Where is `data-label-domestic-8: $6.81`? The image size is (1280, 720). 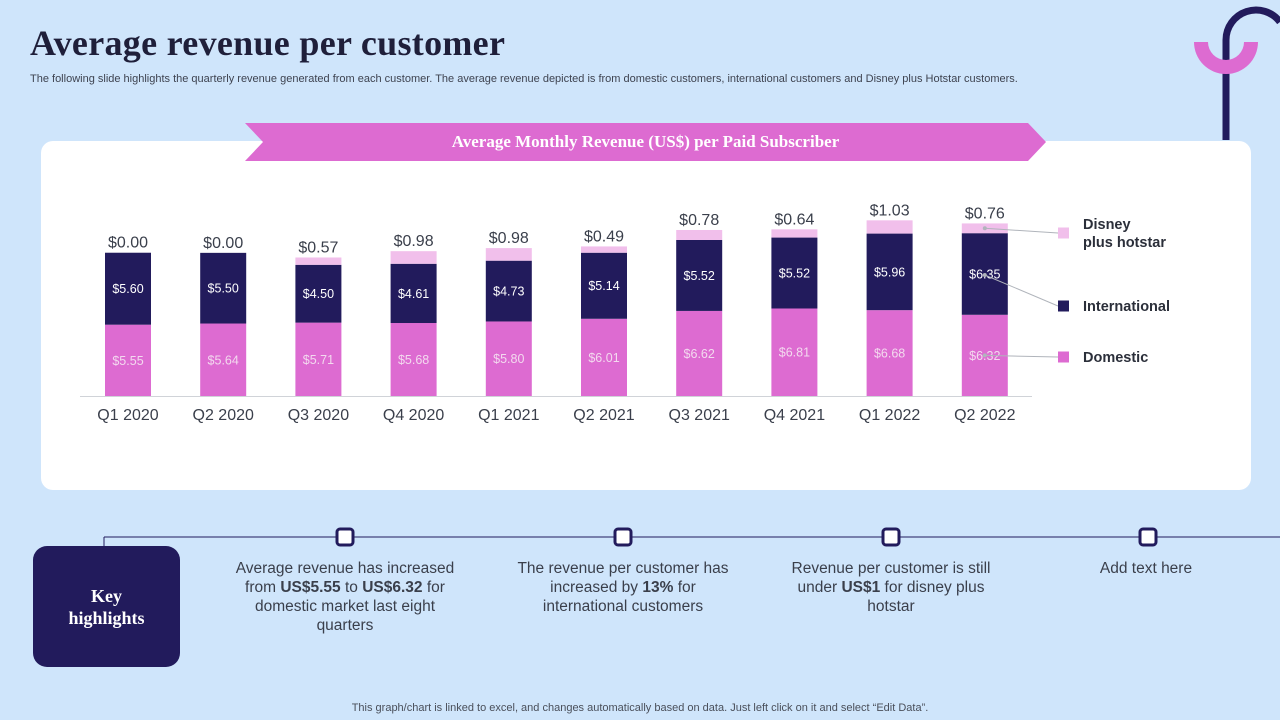 data-label-domestic-8: $6.81 is located at coordinates (794, 353).